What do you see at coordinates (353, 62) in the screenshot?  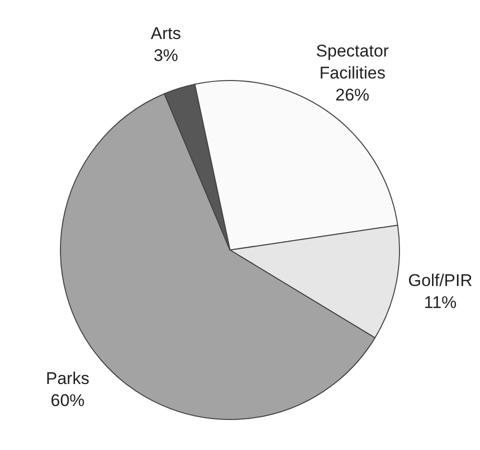 I see `slice-label: Spectator Facilities` at bounding box center [353, 62].